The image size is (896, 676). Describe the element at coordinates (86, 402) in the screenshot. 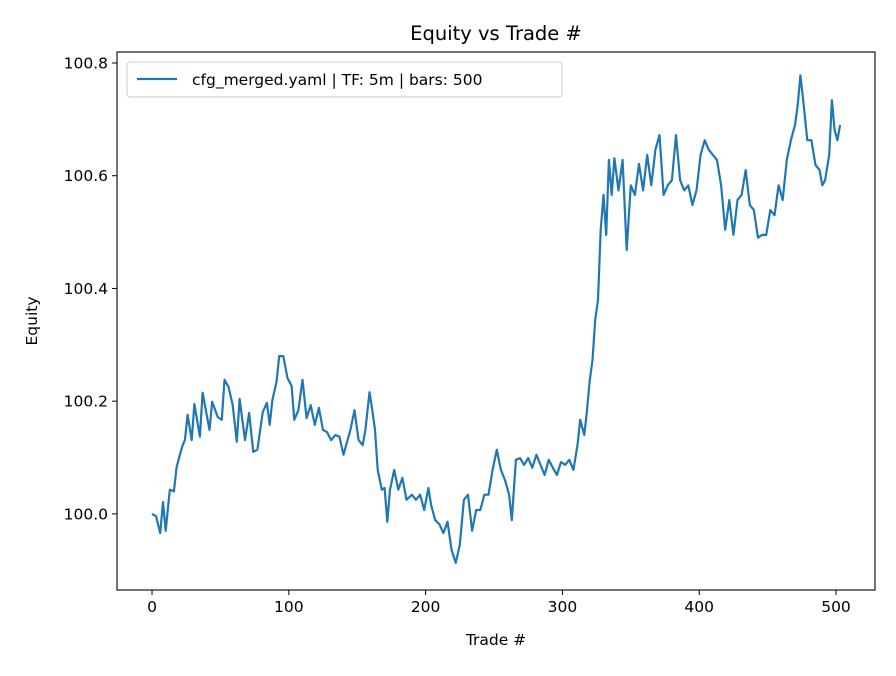

I see `y-tick-label: 100.2` at that location.